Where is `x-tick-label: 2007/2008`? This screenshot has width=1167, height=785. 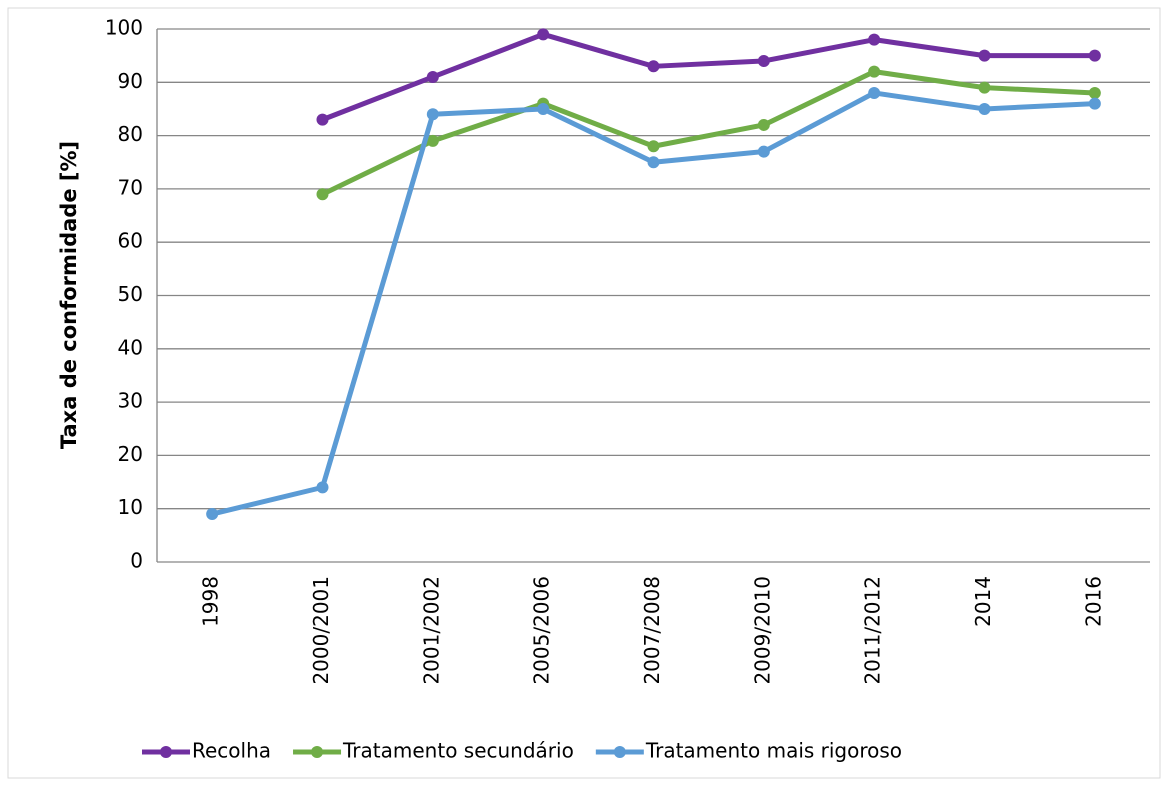
x-tick-label: 2007/2008 is located at coordinates (652, 630).